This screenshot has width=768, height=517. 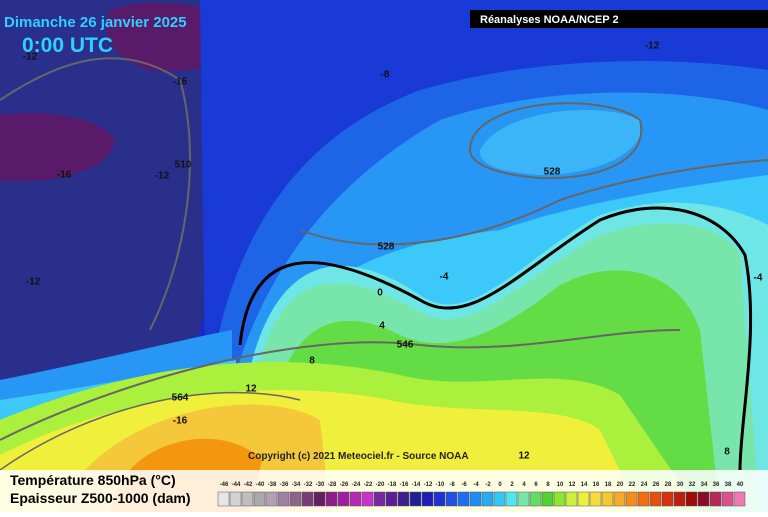 What do you see at coordinates (332, 485) in the screenshot?
I see `scale-label: -28` at bounding box center [332, 485].